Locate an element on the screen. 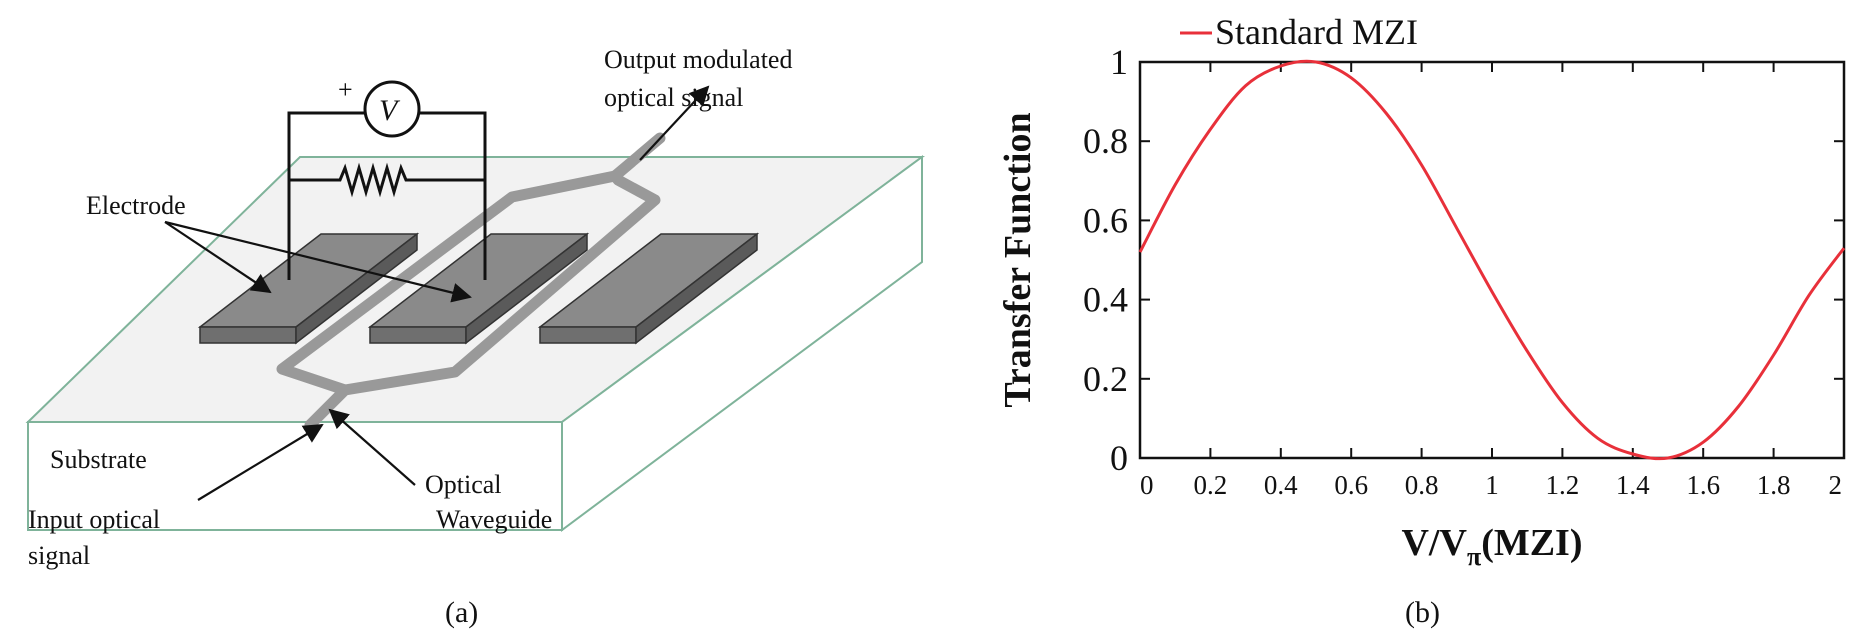 The width and height of the screenshot is (1870, 642). x-tick-label: 0.4 is located at coordinates (1281, 485).